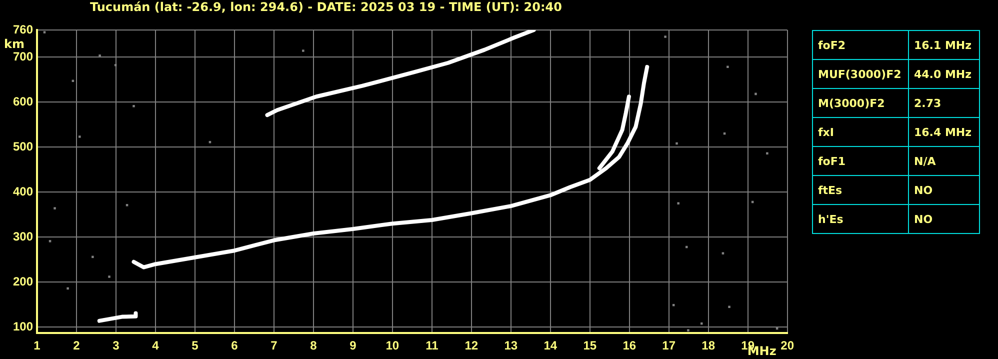 This screenshot has height=359, width=998. Describe the element at coordinates (326, 7) in the screenshot. I see `chart-title: Tucumán (lat: -26.9, lon: 294.6) - DATE: 2025 03 19 - TIME (UT): 20:40` at that location.